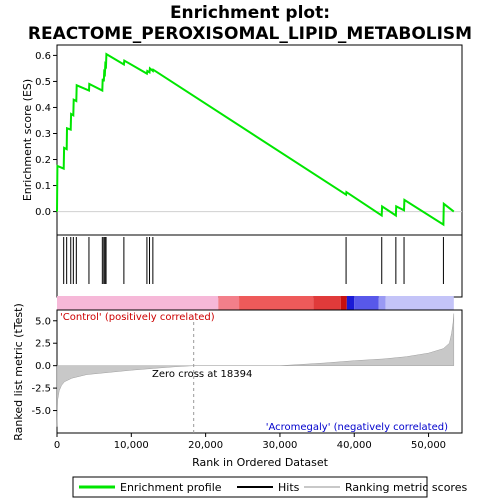 The height and width of the screenshot is (500, 500). Describe the element at coordinates (43, 321) in the screenshot. I see `metric-y-tick-label: 5.0` at that location.